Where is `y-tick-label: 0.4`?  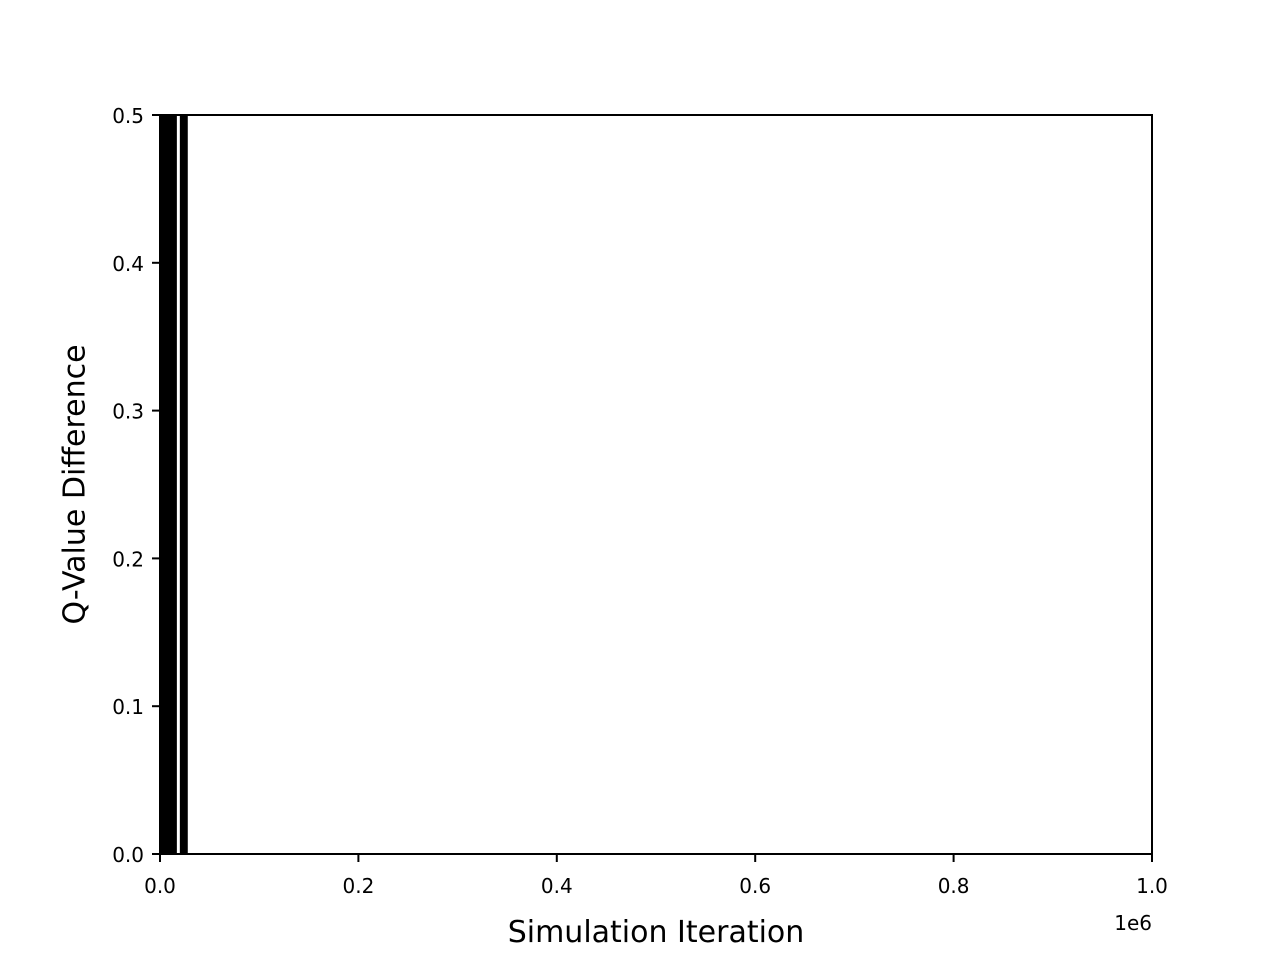 y-tick-label: 0.4 is located at coordinates (128, 264).